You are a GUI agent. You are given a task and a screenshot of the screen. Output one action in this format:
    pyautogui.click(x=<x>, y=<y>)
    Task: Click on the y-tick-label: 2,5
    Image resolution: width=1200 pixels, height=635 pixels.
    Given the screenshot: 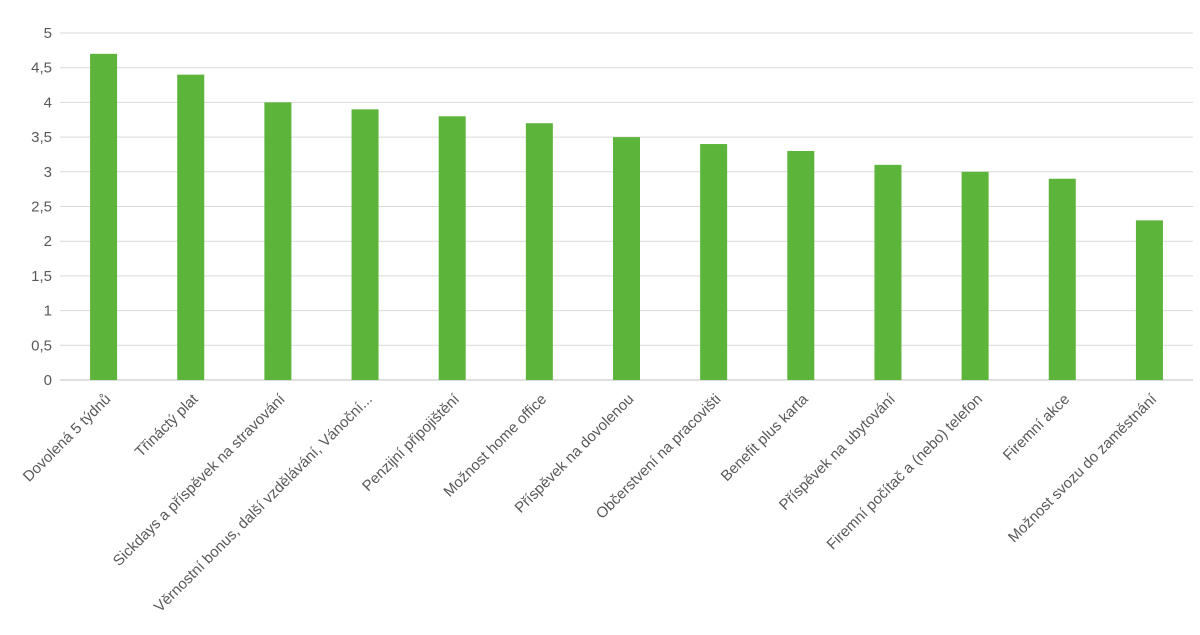 What is the action you would take?
    pyautogui.click(x=41, y=207)
    